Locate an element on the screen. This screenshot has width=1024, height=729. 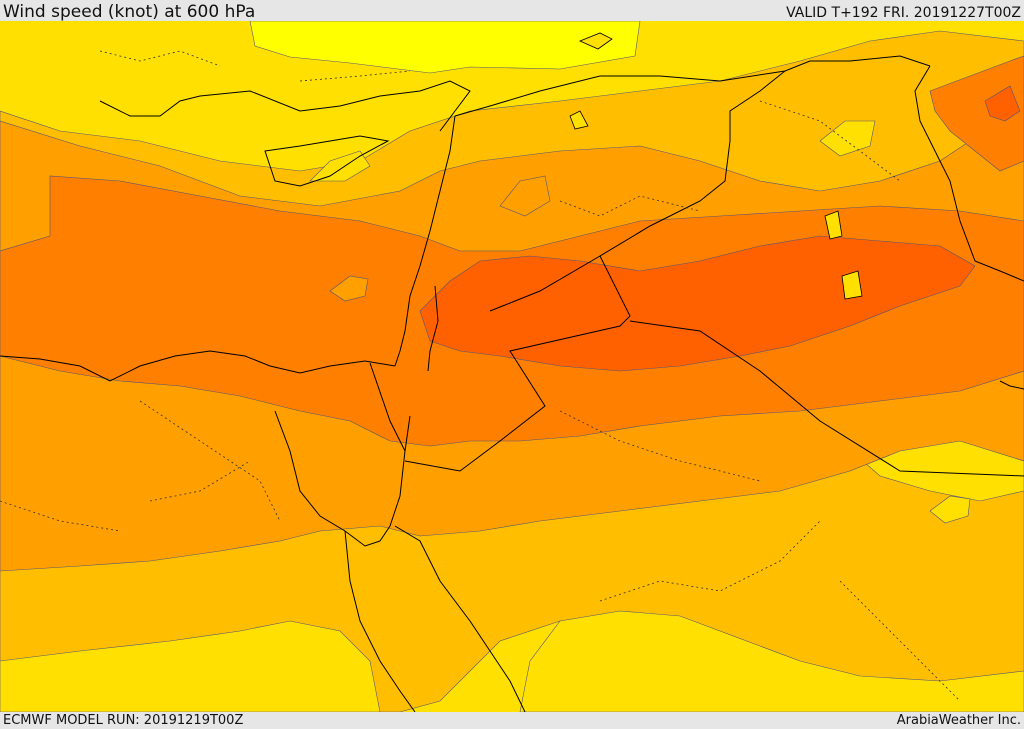
patch-yellow-cyprus is located at coordinates (340, 166).